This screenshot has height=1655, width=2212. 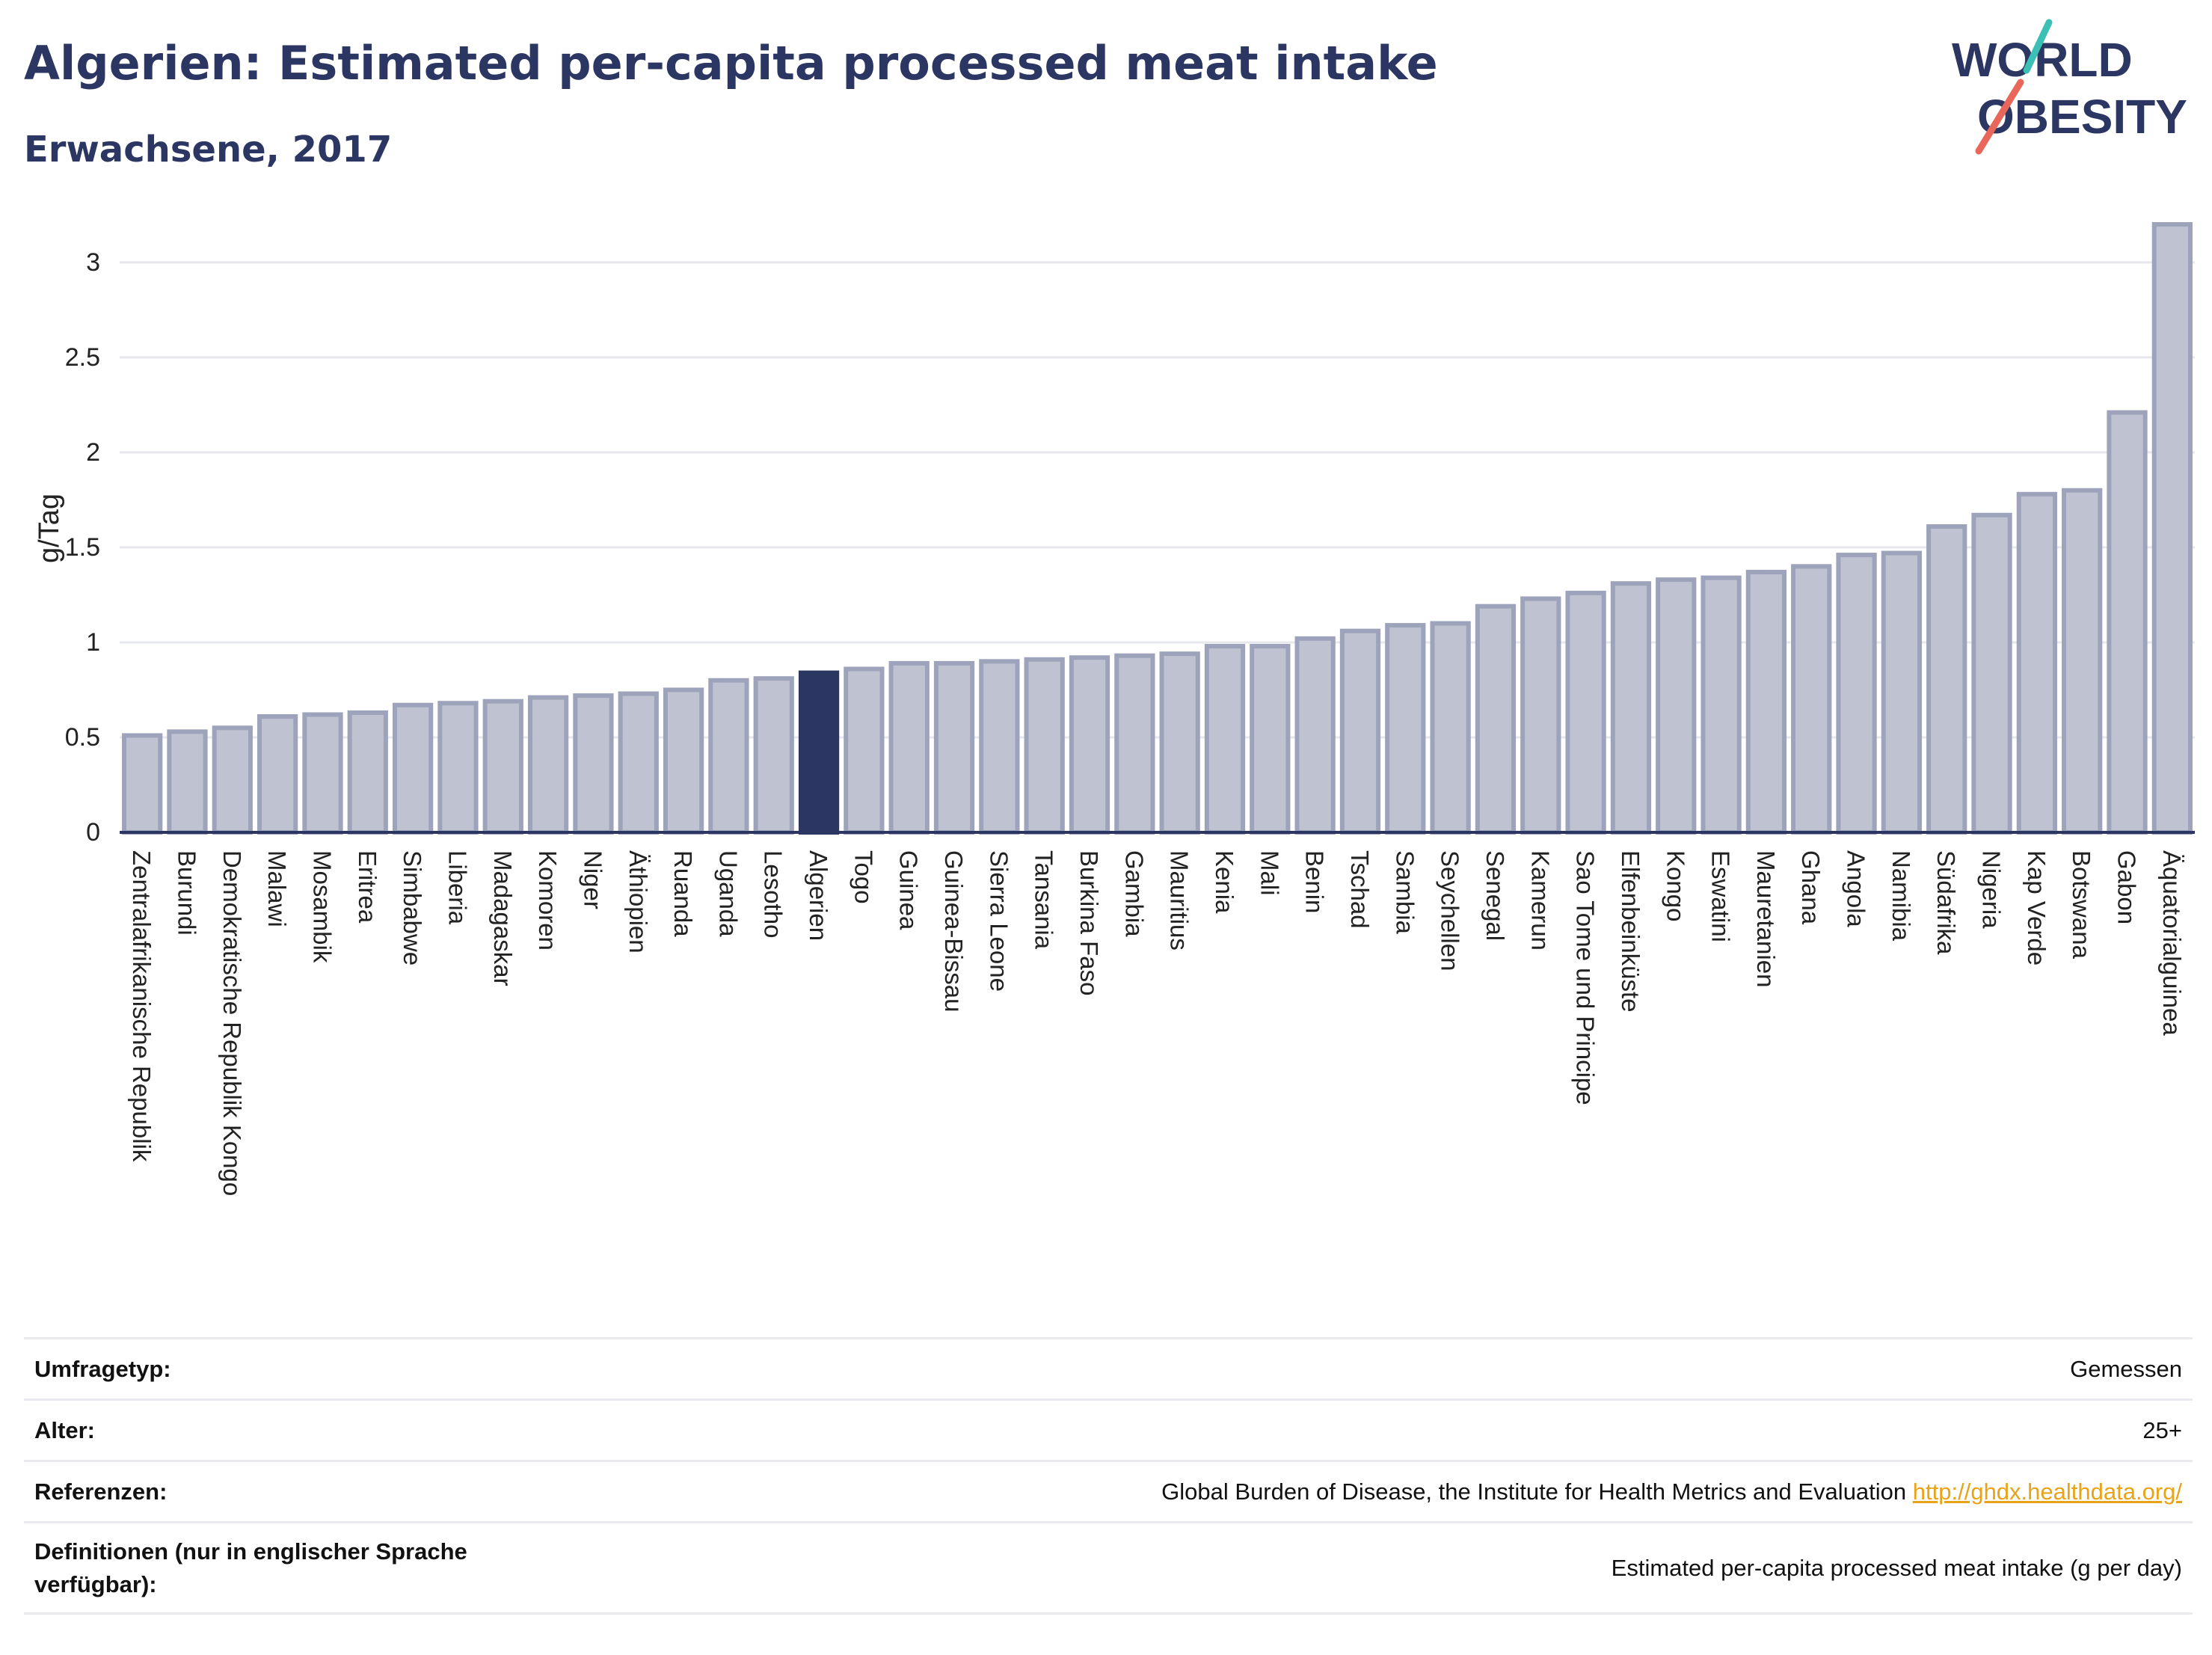 I want to click on y-tick-label: 1, so click(x=93, y=642).